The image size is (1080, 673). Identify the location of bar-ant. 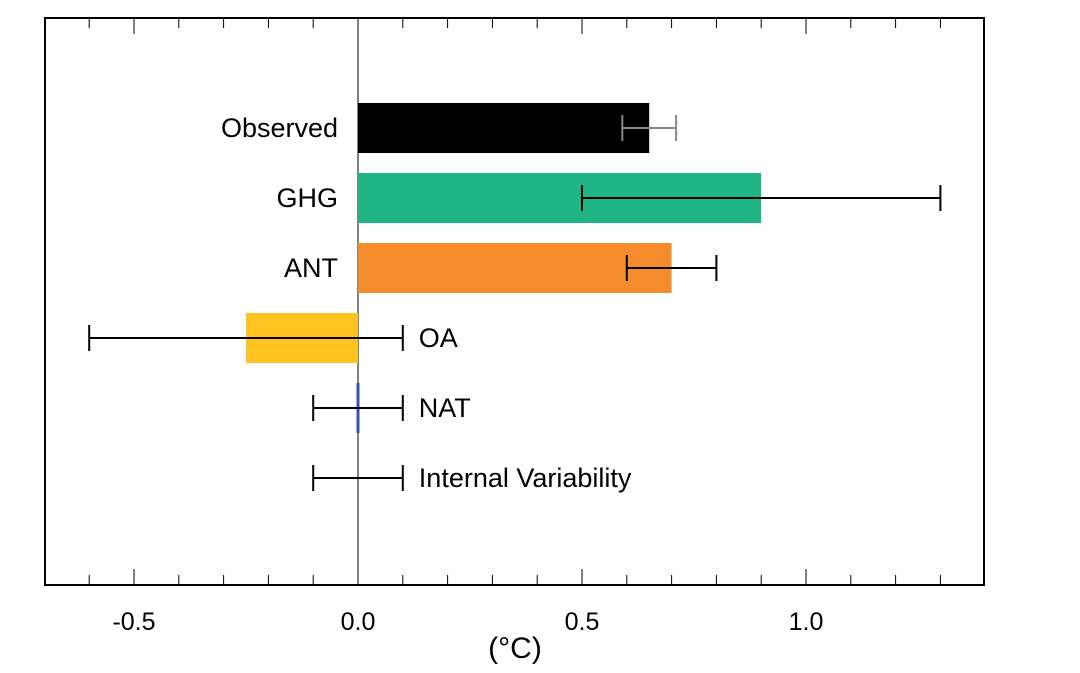
(515, 268).